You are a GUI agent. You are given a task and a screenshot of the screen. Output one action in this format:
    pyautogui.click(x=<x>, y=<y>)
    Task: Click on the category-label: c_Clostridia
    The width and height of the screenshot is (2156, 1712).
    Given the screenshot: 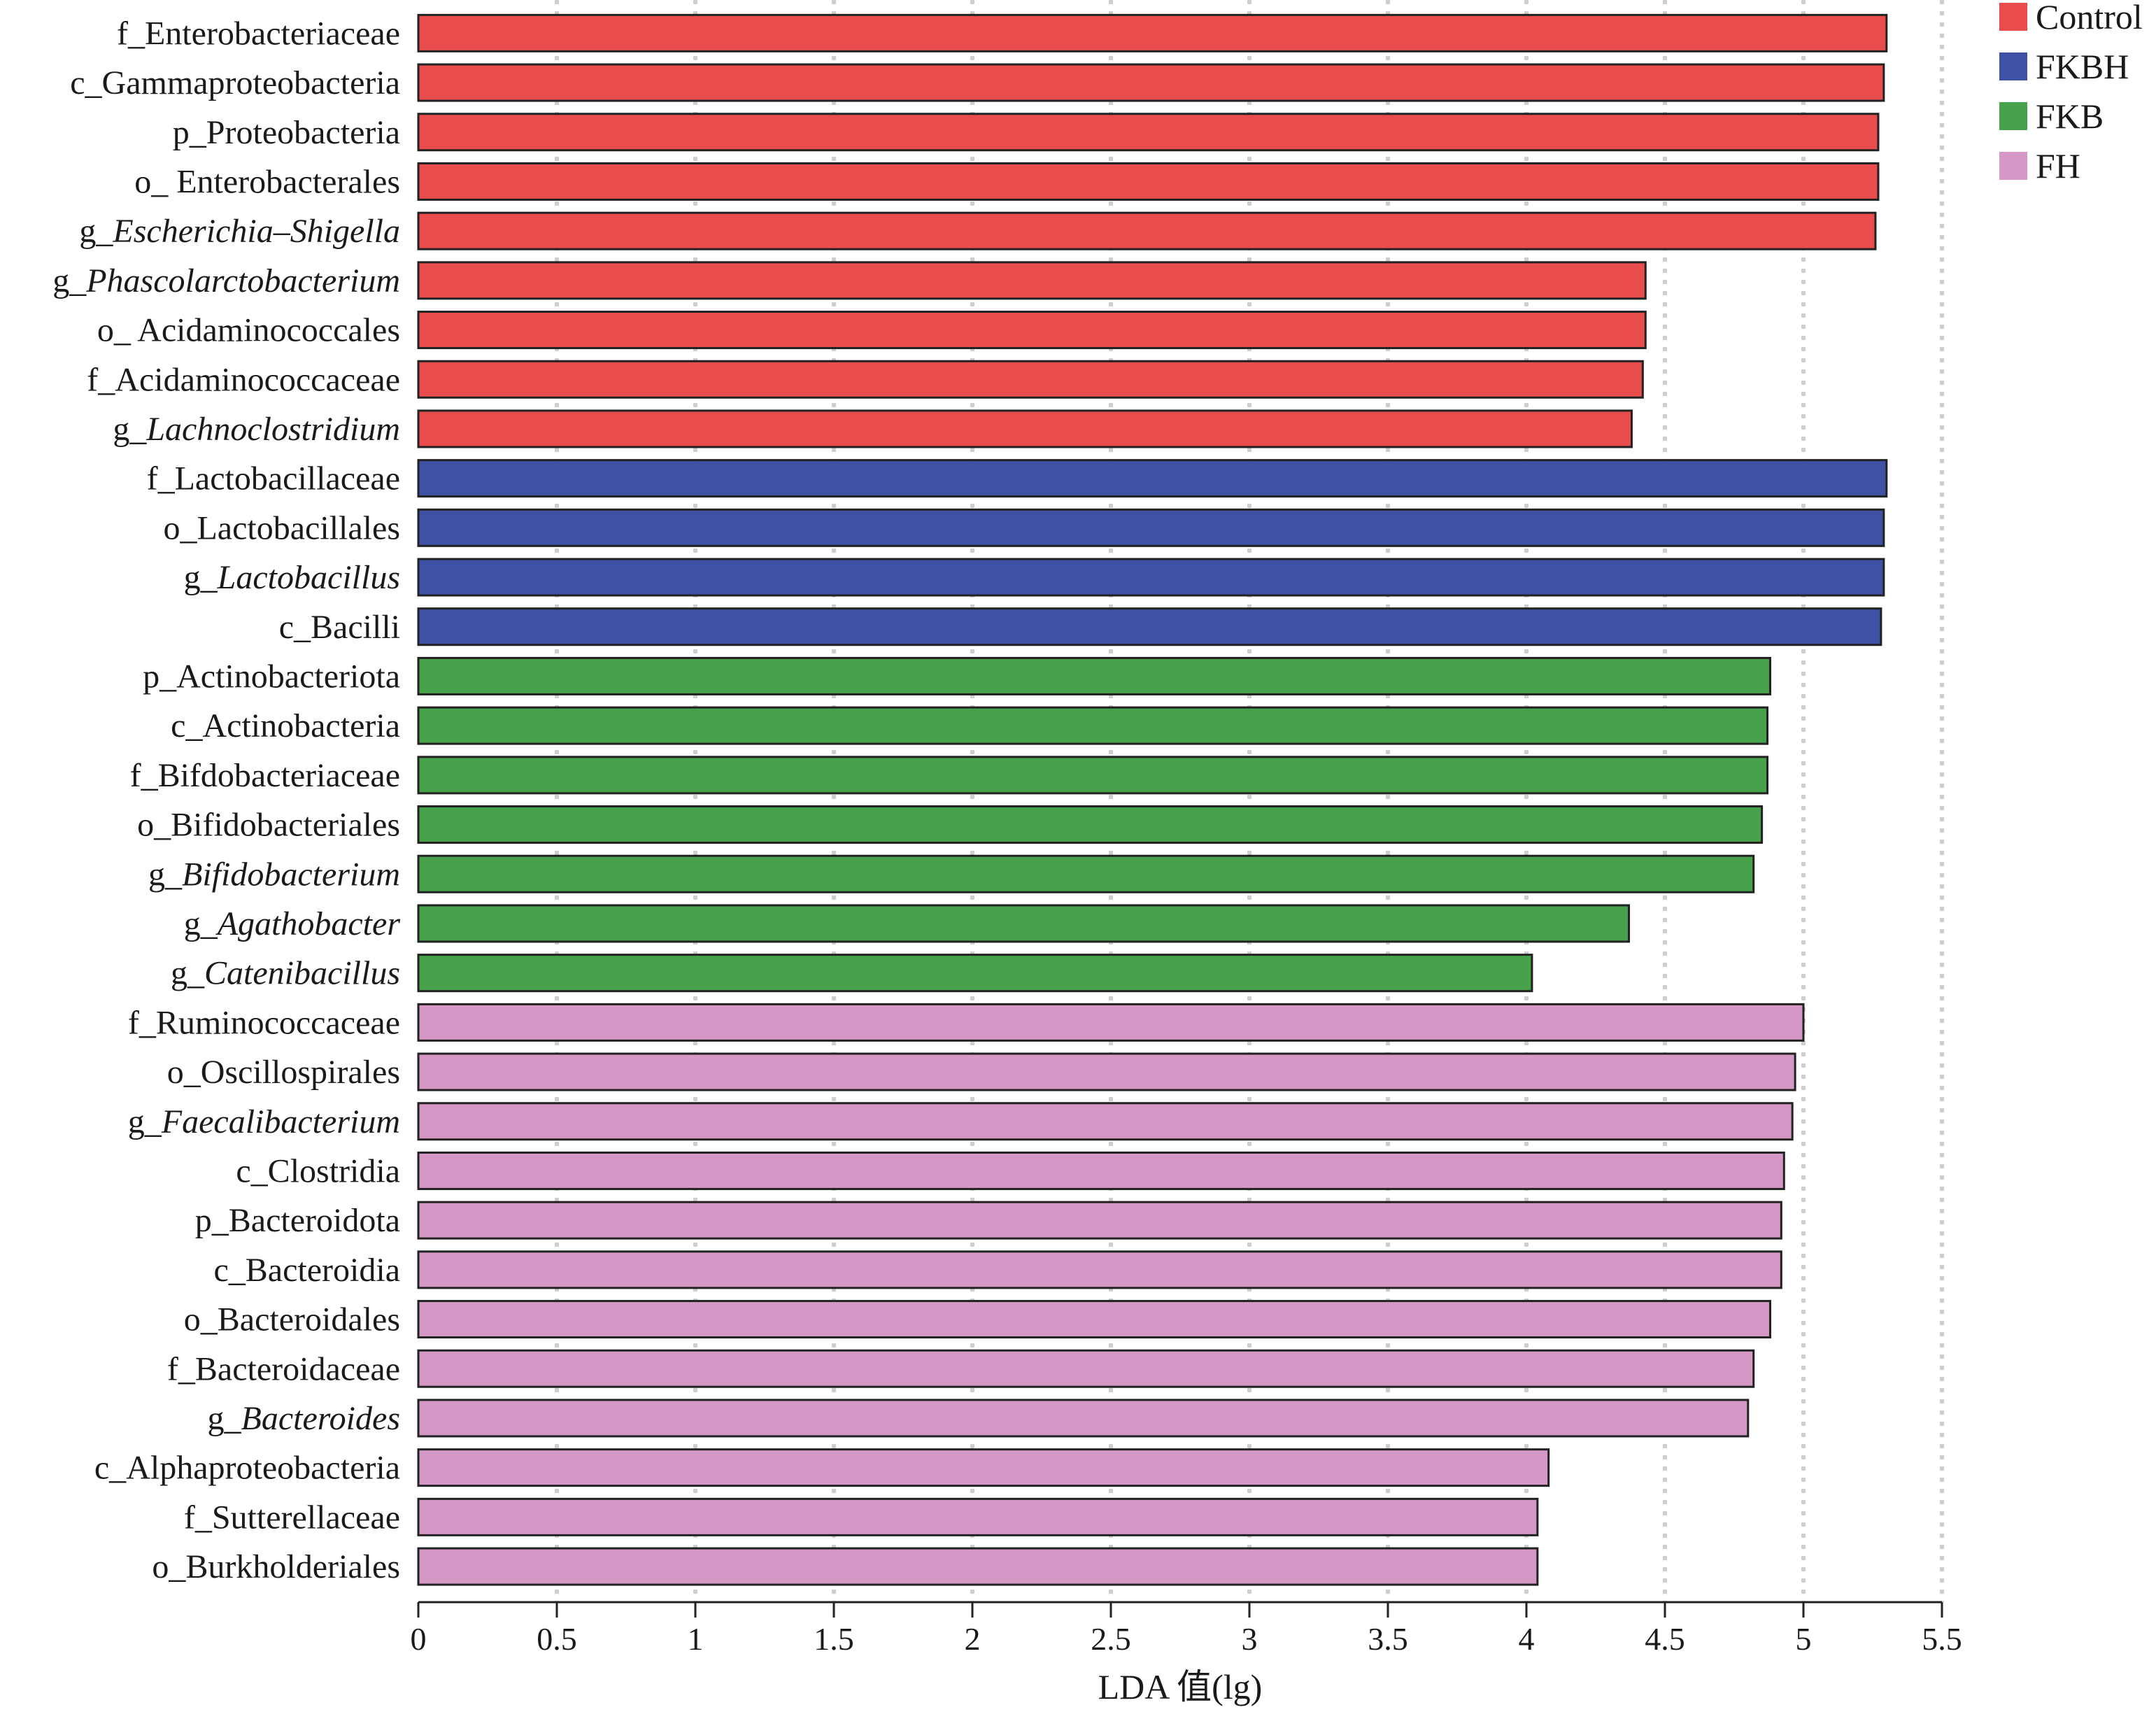 What is the action you would take?
    pyautogui.click(x=318, y=1170)
    